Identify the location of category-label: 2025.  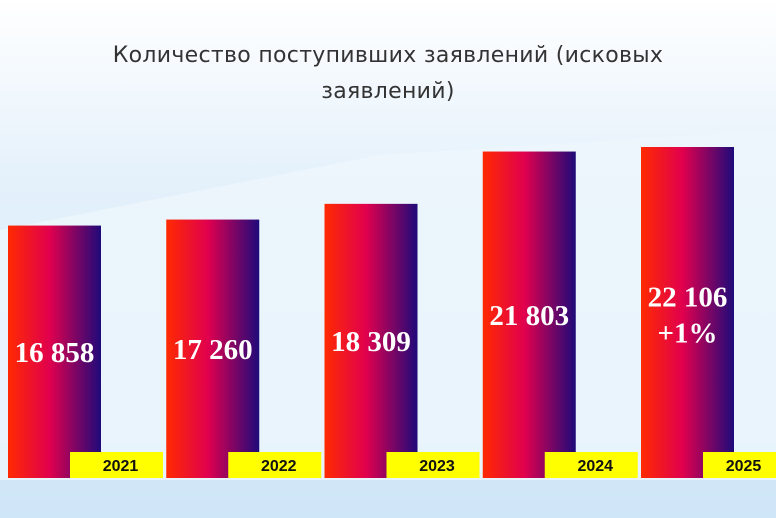
(744, 466).